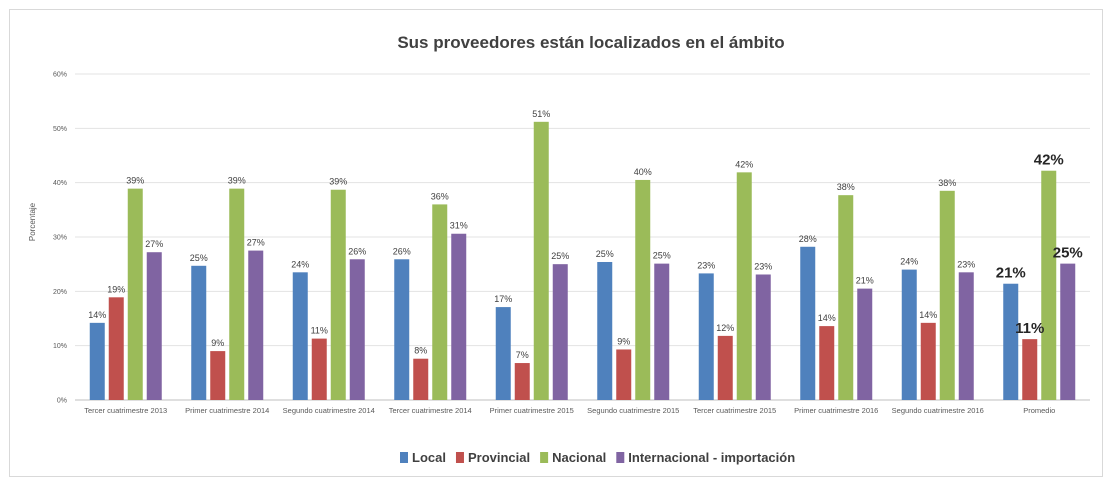  What do you see at coordinates (329, 410) in the screenshot?
I see `x-tick-label: Segundo cuatrimestre 2014` at bounding box center [329, 410].